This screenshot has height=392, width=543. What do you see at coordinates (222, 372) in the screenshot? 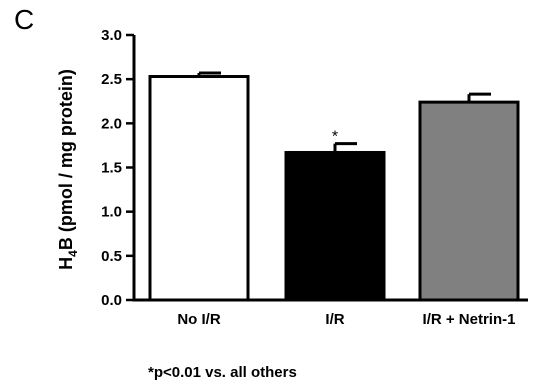
I see `footnote: *p<0.01 vs. all others` at bounding box center [222, 372].